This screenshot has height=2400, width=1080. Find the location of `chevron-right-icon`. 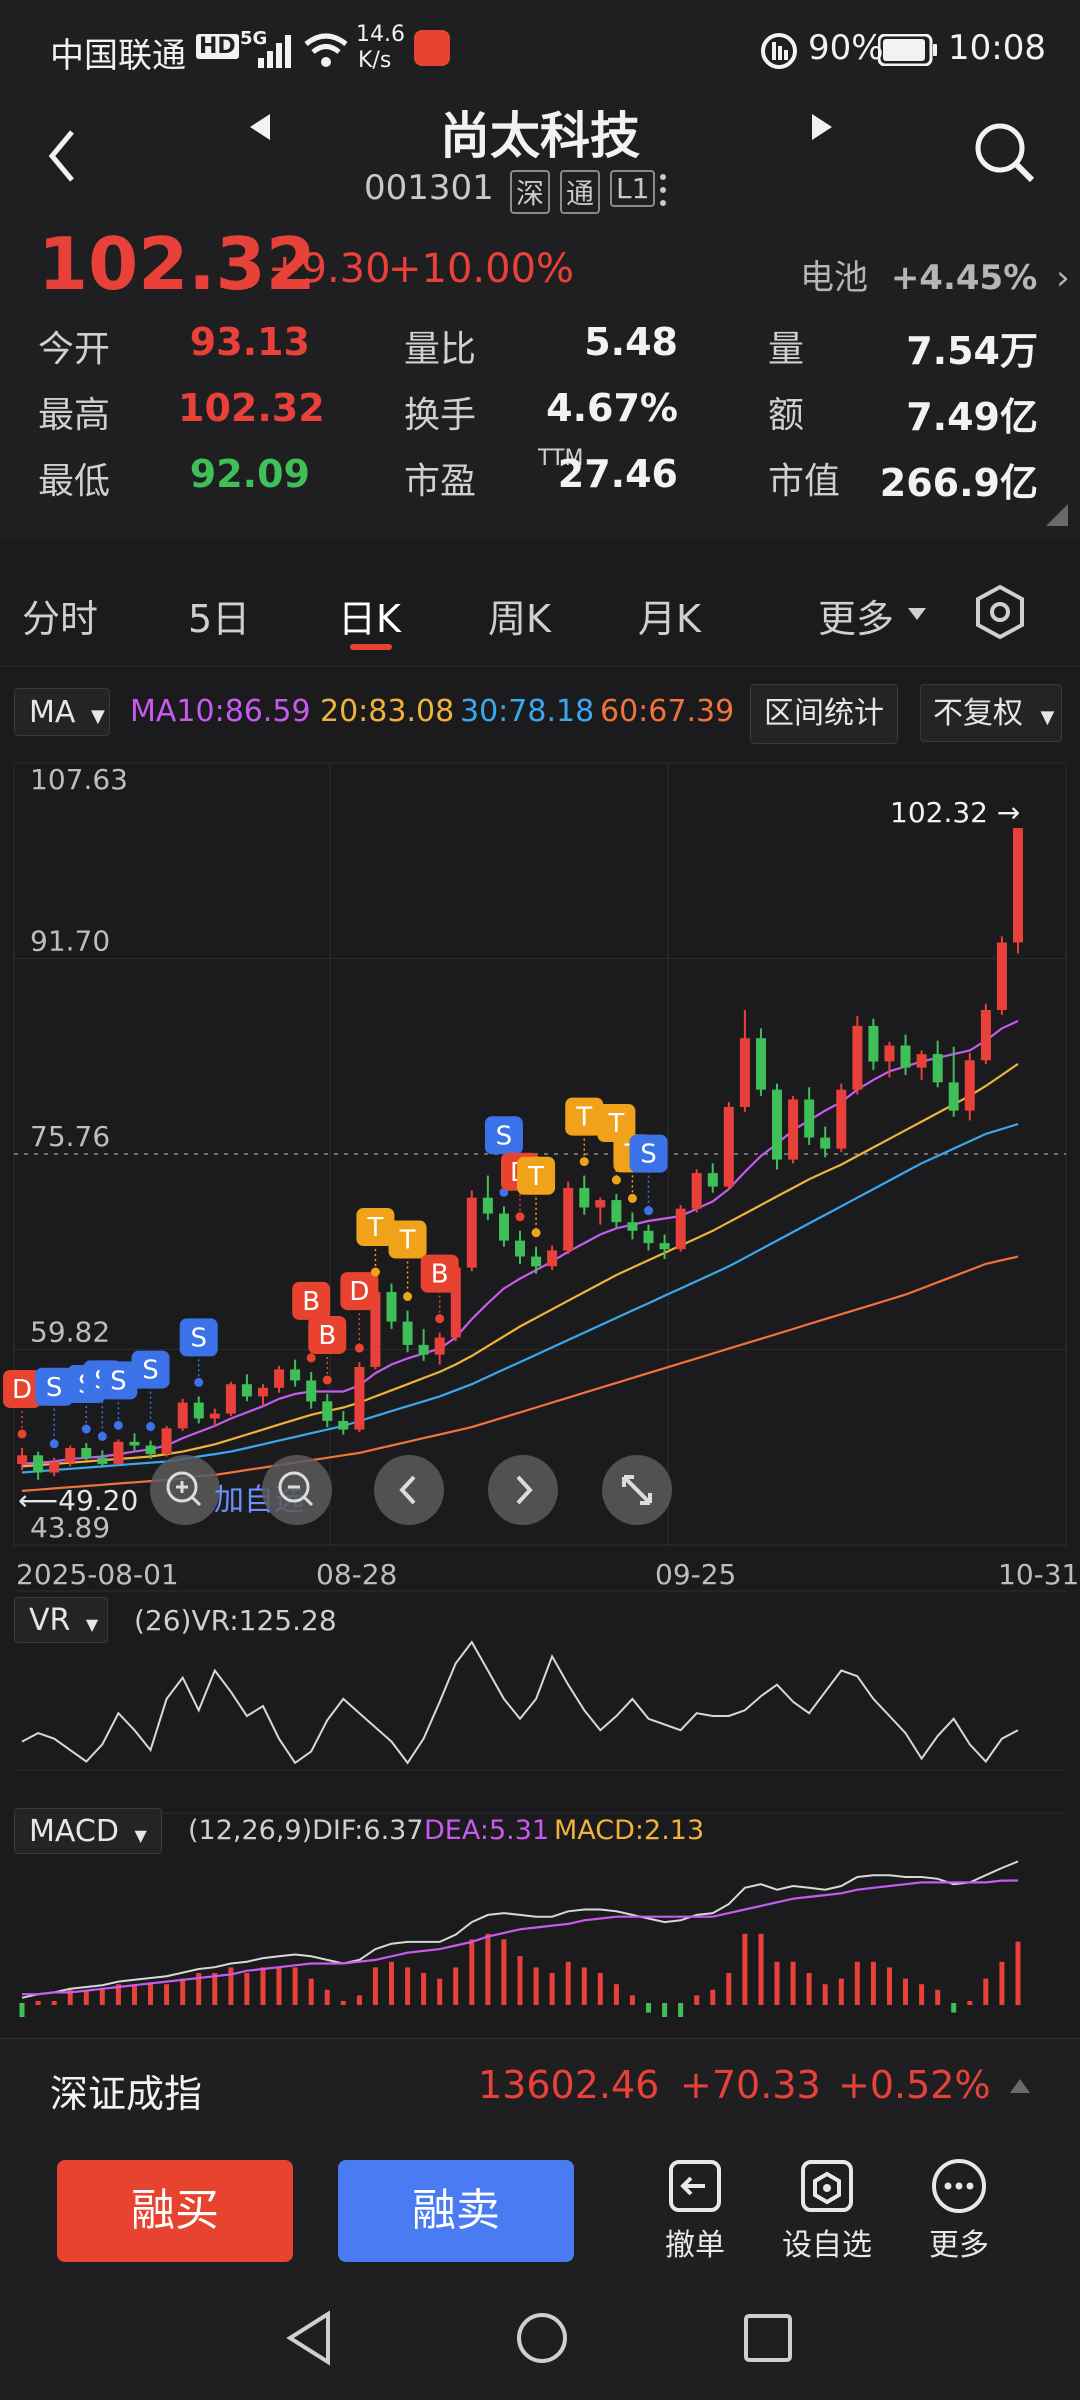

chevron-right-icon is located at coordinates (524, 1490).